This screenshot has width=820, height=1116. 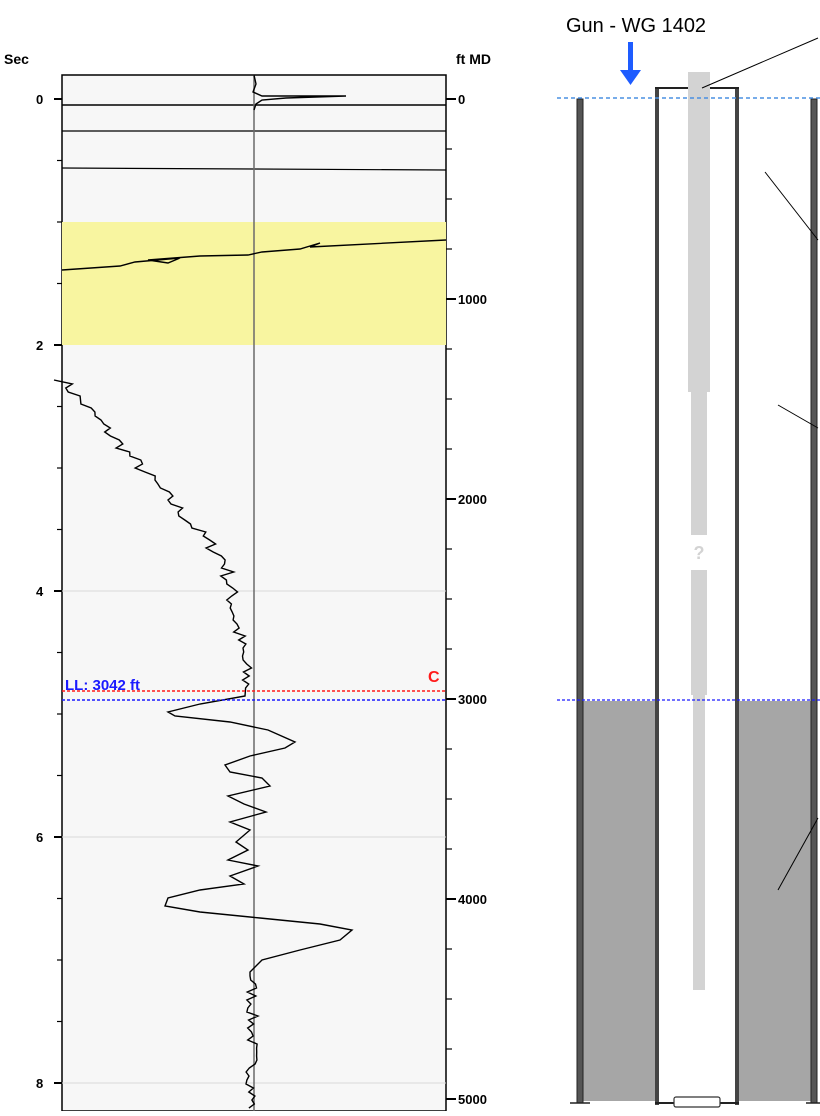 I want to click on collar-marker-label: C, so click(x=434, y=677).